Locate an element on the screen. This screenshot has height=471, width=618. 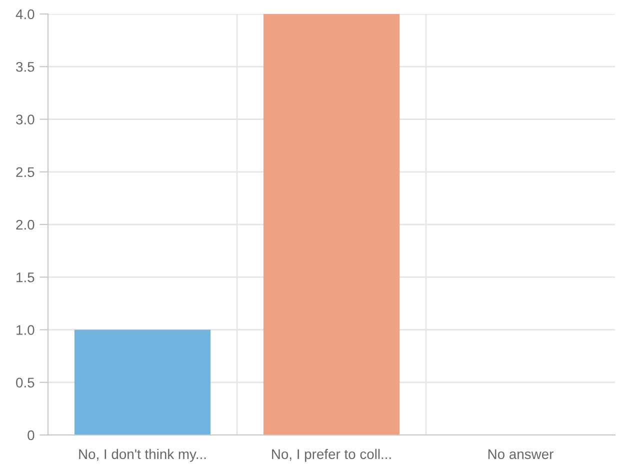
y-tick-label: 0.5 is located at coordinates (25, 383).